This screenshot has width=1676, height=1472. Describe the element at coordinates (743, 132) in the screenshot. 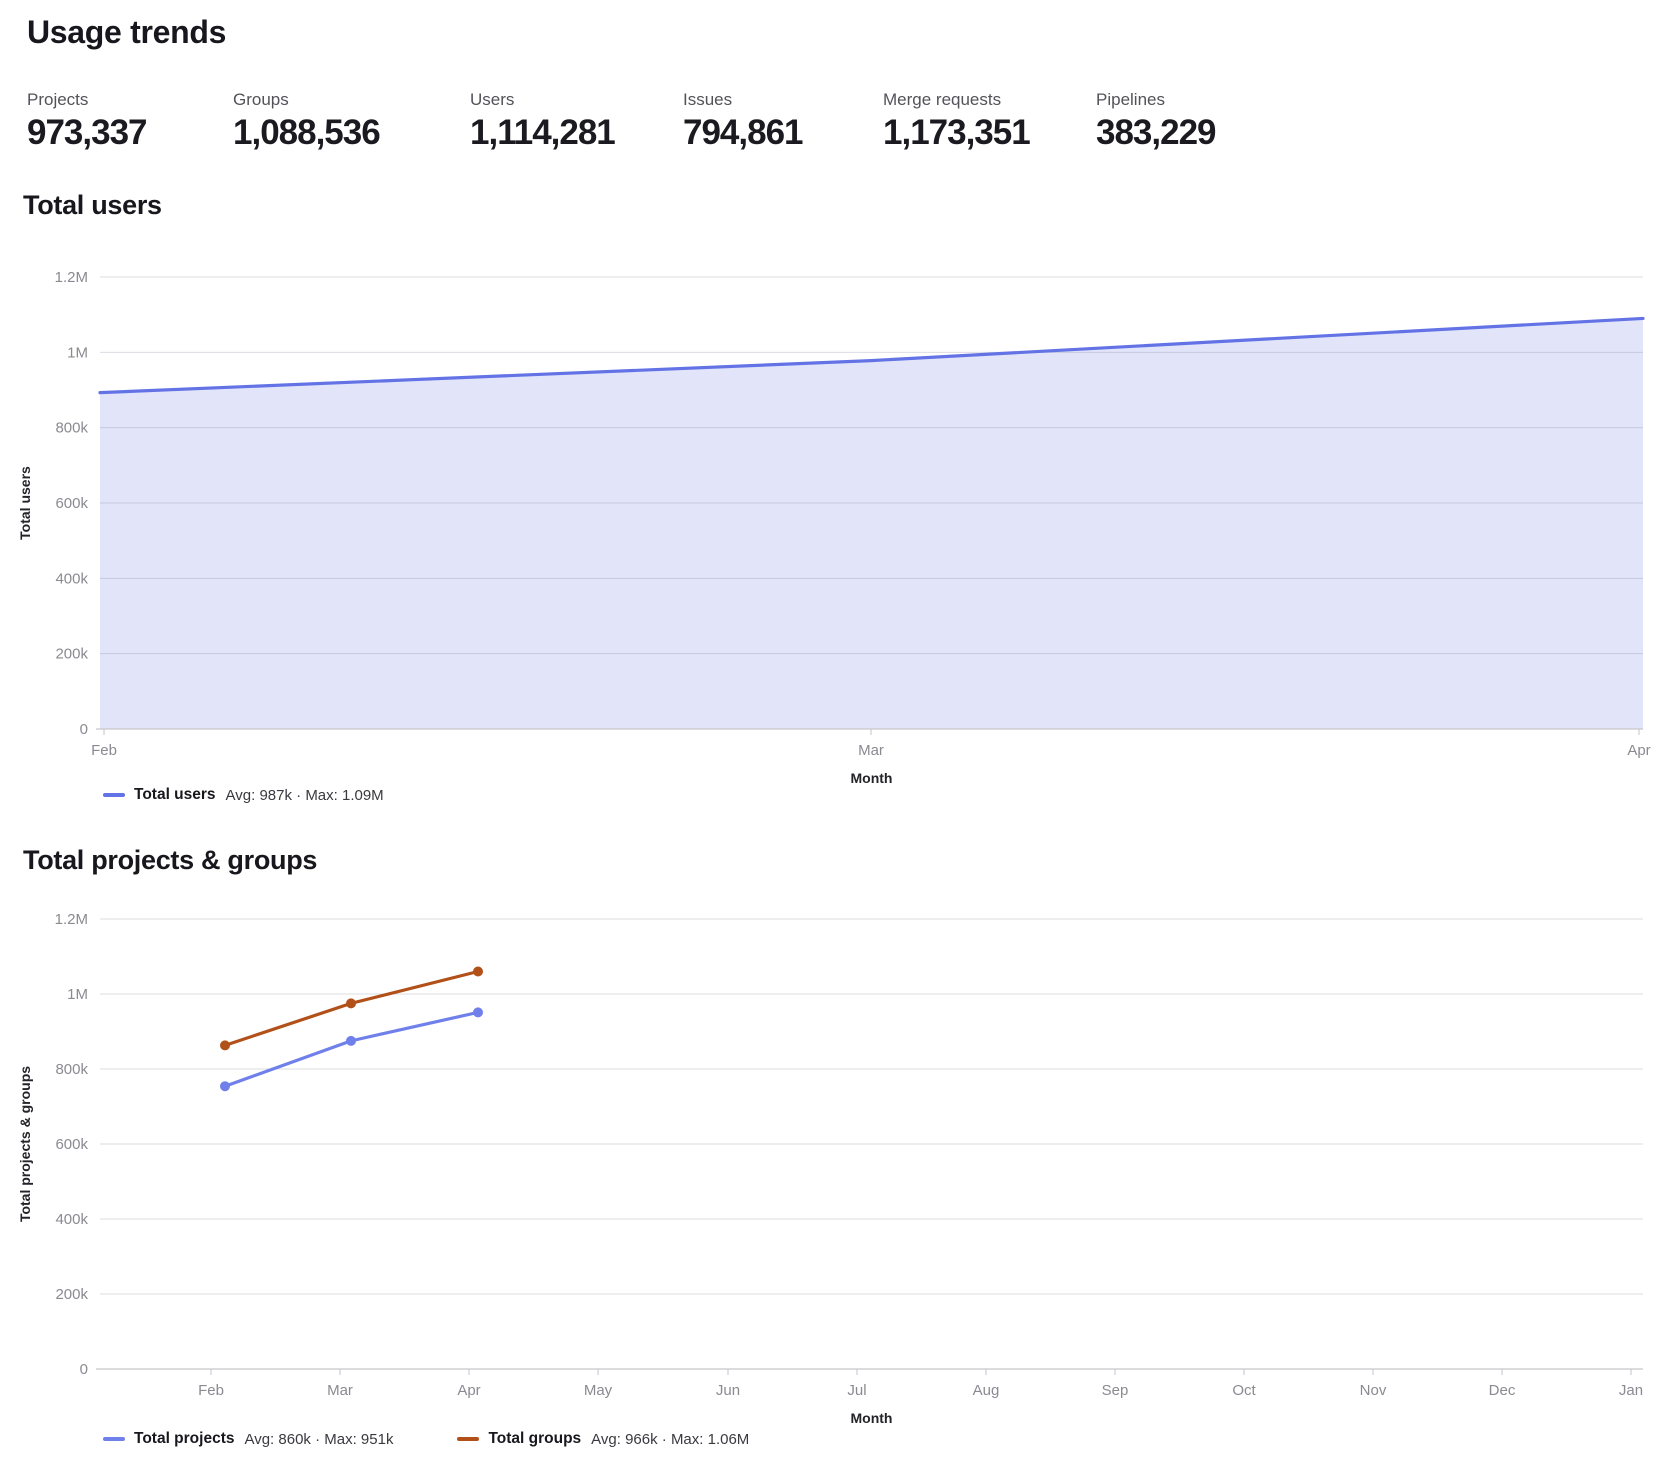

I see `stat-value: 794,861` at that location.